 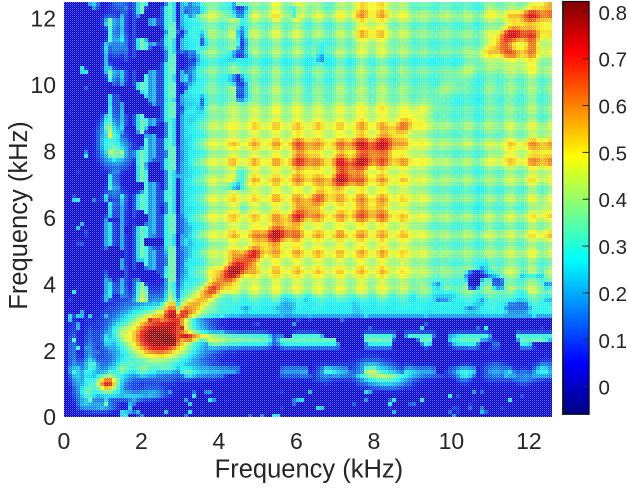 What do you see at coordinates (613, 247) in the screenshot?
I see `svg-text: 0.3` at bounding box center [613, 247].